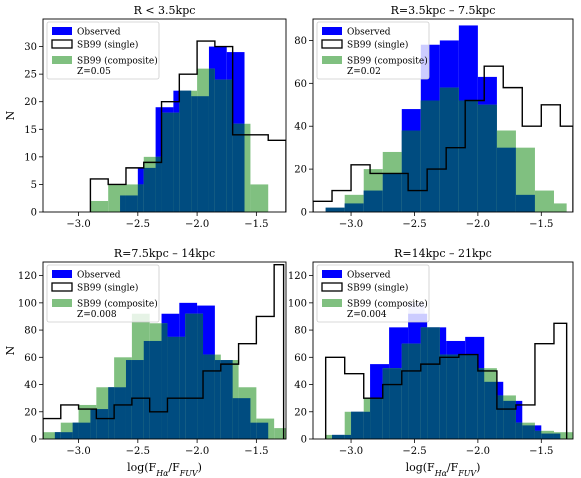  What do you see at coordinates (34, 185) in the screenshot?
I see `y-tick-label: 5` at bounding box center [34, 185].